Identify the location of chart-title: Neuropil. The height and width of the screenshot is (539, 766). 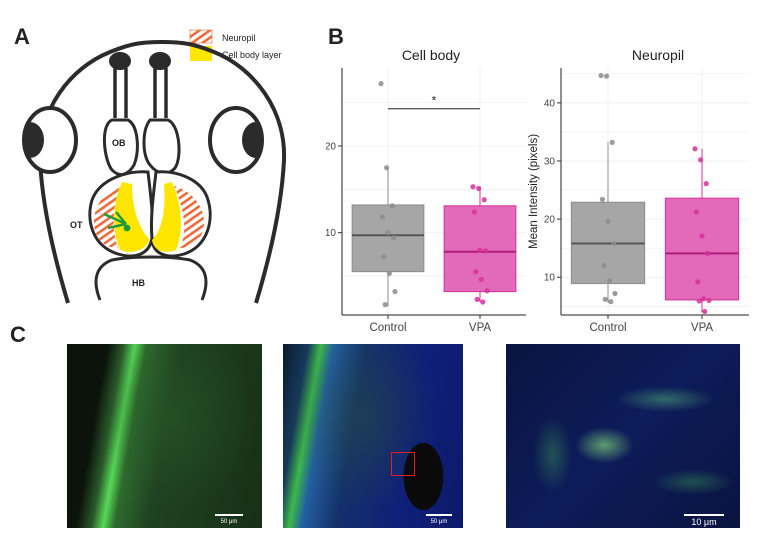
(658, 55).